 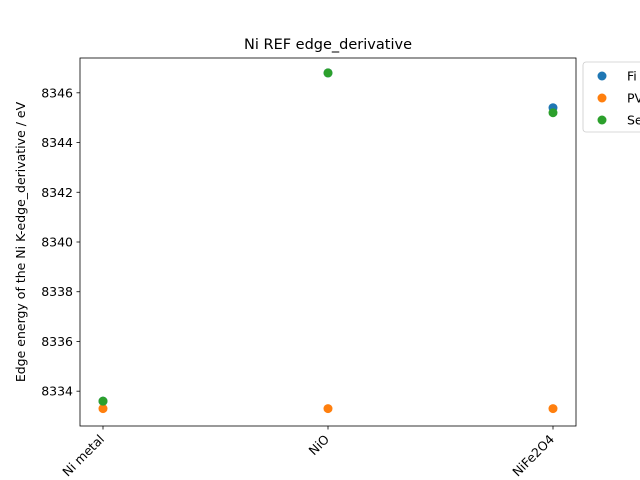 I want to click on legend-frame, so click(x=611, y=97).